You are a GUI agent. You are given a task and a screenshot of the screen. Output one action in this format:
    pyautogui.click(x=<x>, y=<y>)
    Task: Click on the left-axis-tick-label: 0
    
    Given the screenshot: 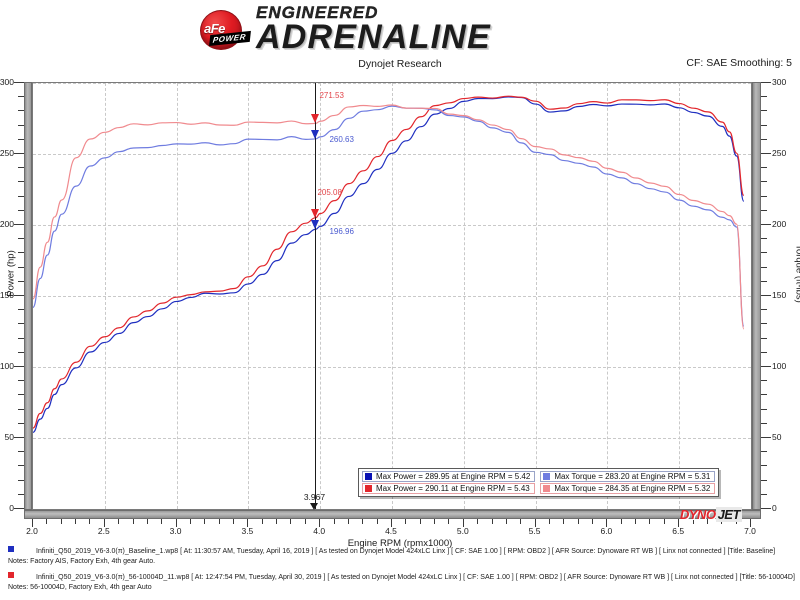 What is the action you would take?
    pyautogui.click(x=11, y=508)
    